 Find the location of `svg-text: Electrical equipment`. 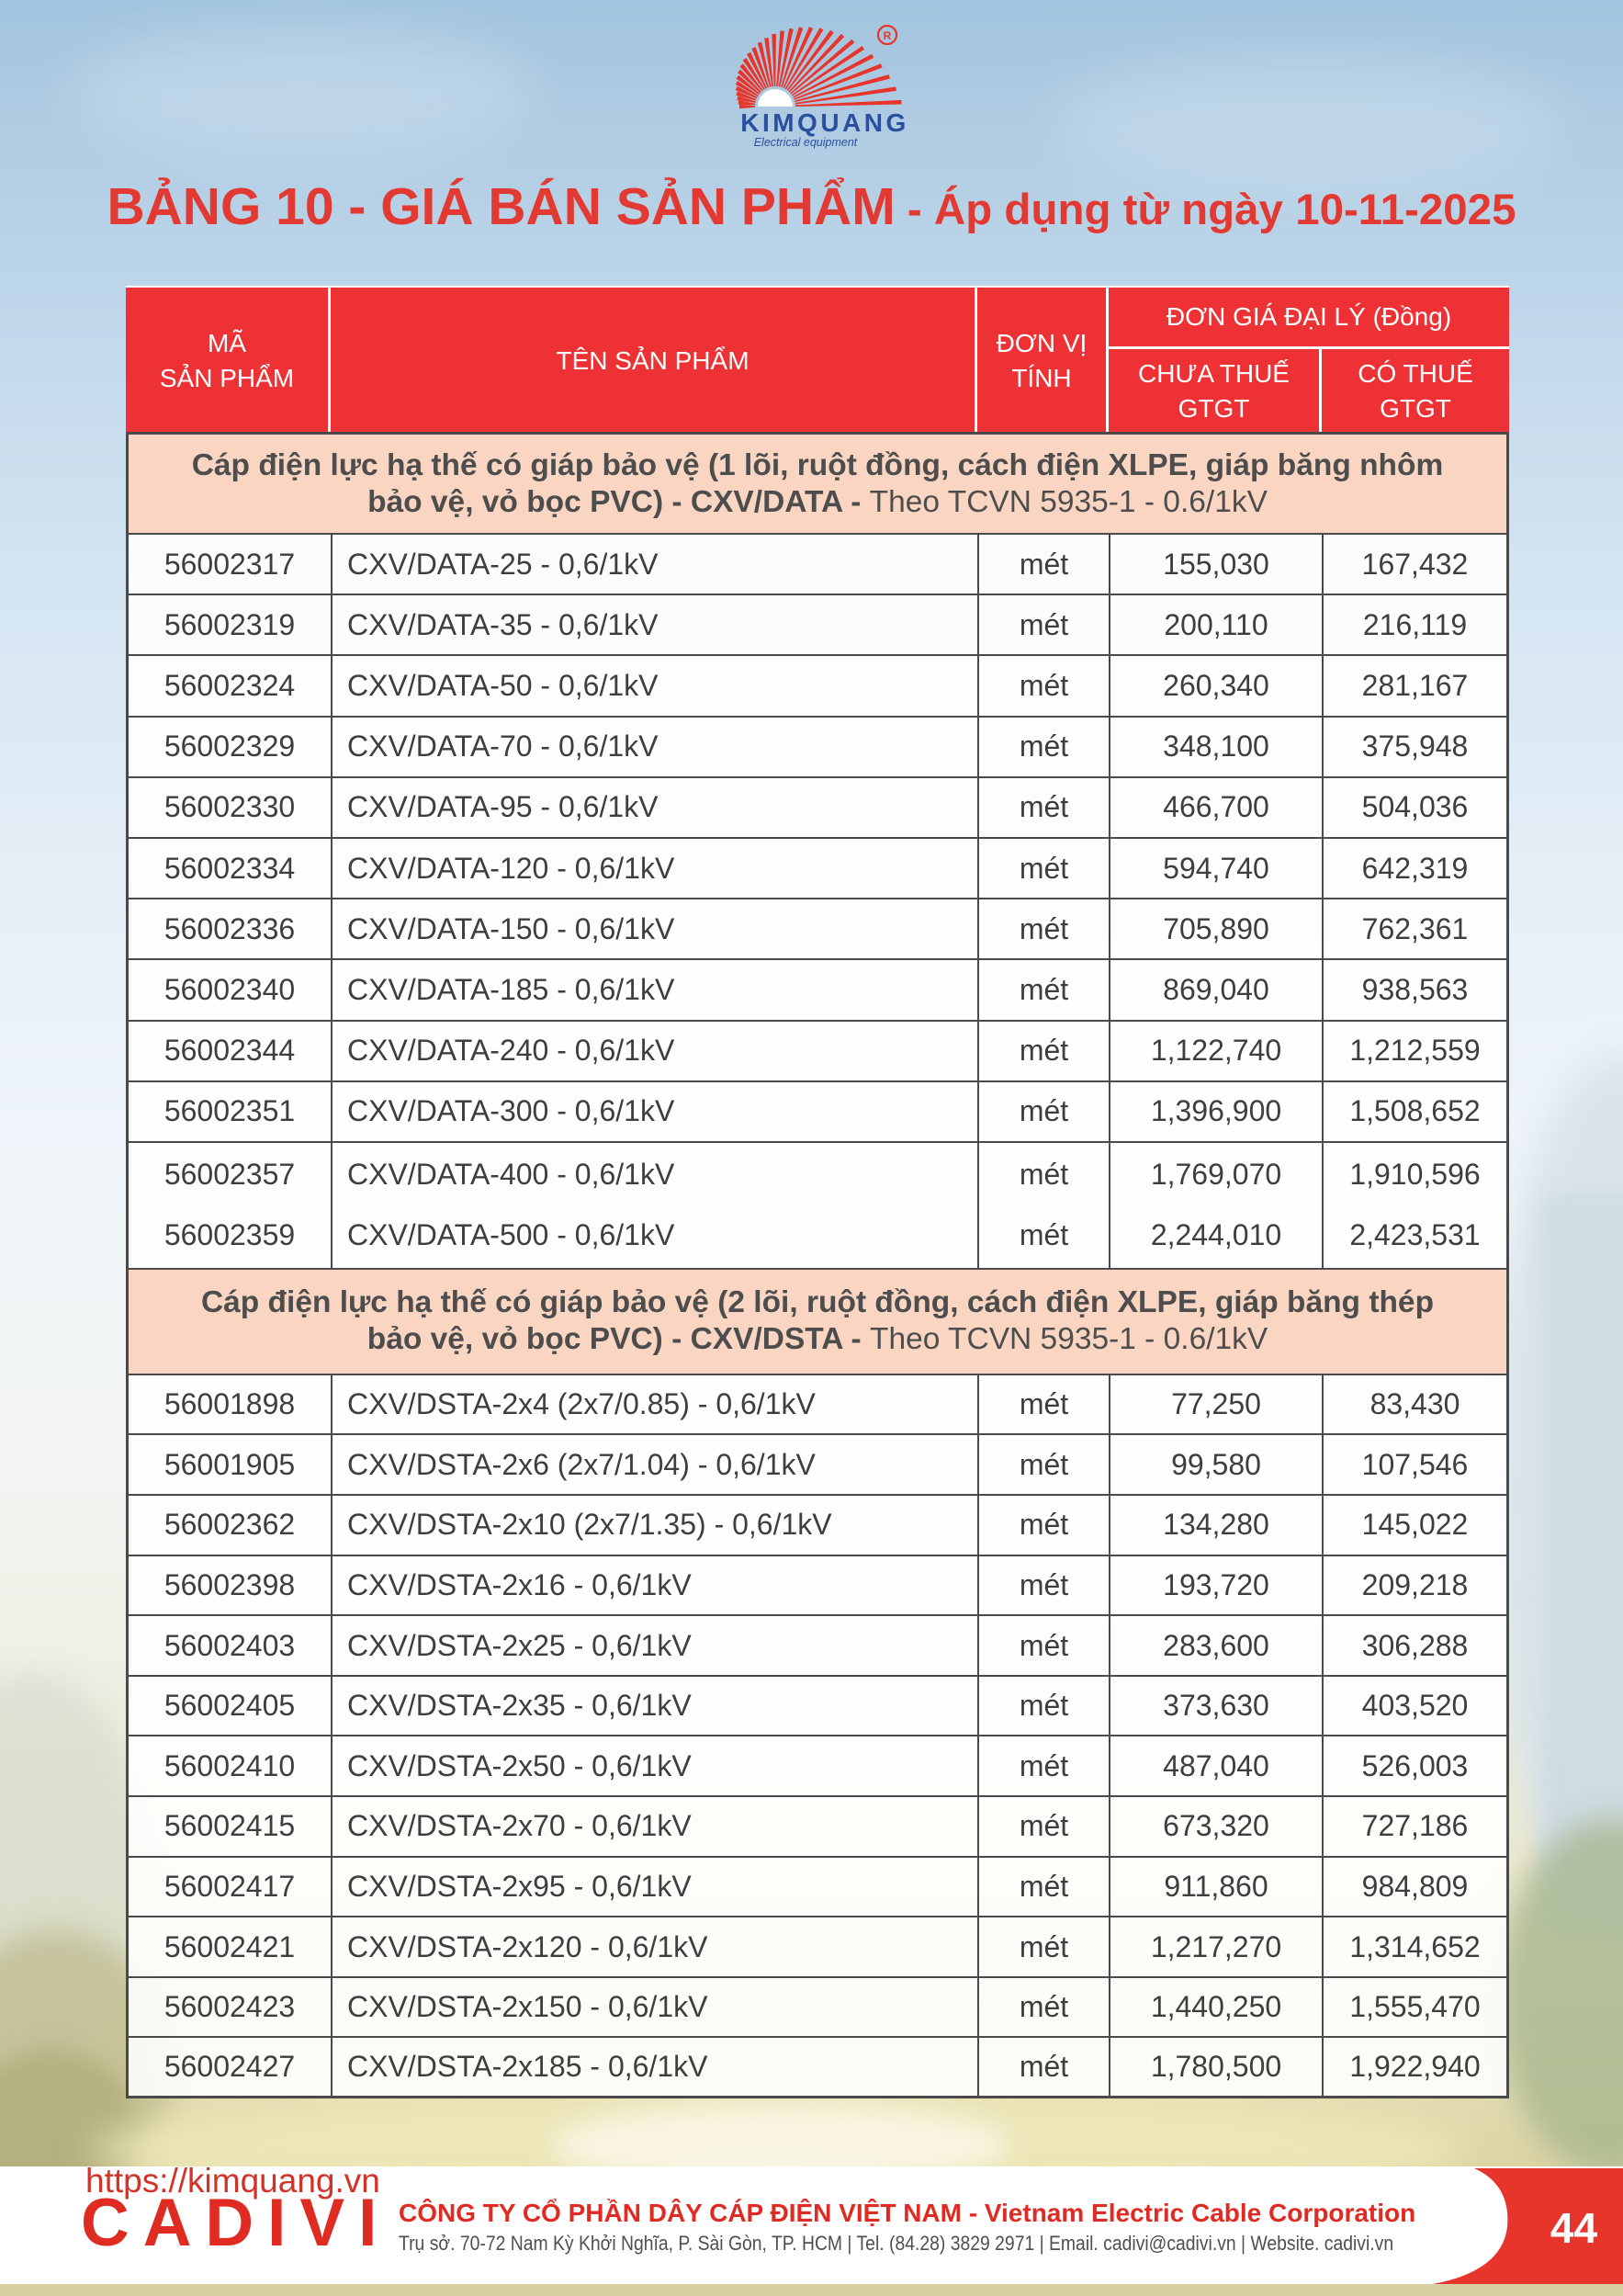

svg-text: Electrical equipment is located at coordinates (806, 142).